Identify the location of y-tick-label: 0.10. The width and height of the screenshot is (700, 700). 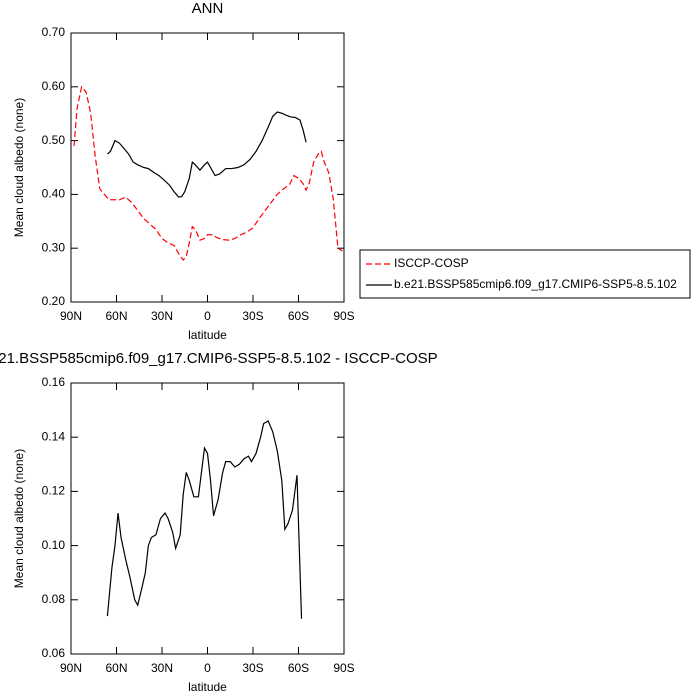
(54, 545).